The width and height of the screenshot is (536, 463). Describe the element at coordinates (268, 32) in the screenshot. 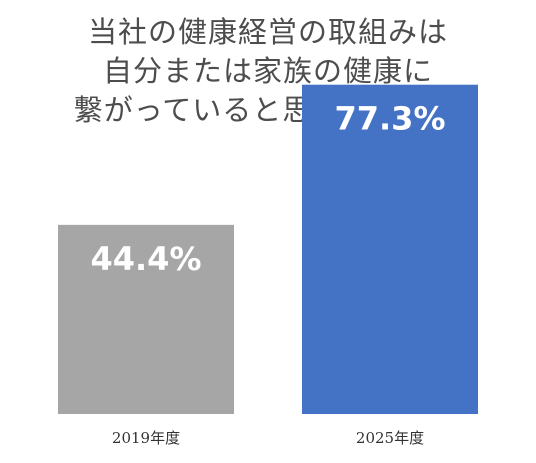

I see `title-line-1: 当社の健康経営の取組みは` at that location.